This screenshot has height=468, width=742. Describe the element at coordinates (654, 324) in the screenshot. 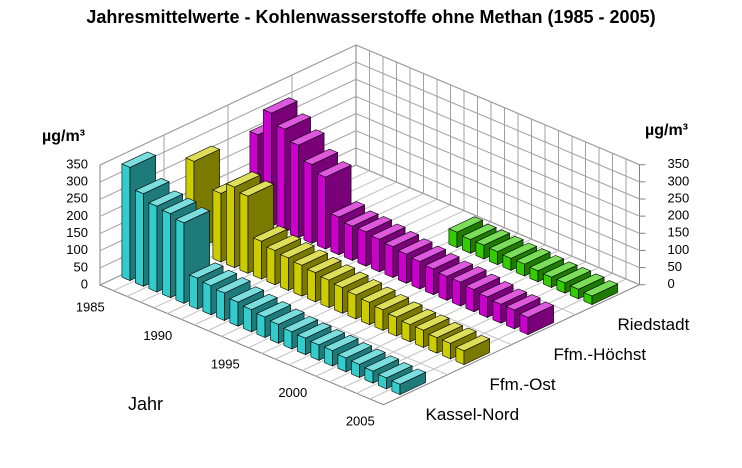

I see `series-label: Riedstadt` at that location.